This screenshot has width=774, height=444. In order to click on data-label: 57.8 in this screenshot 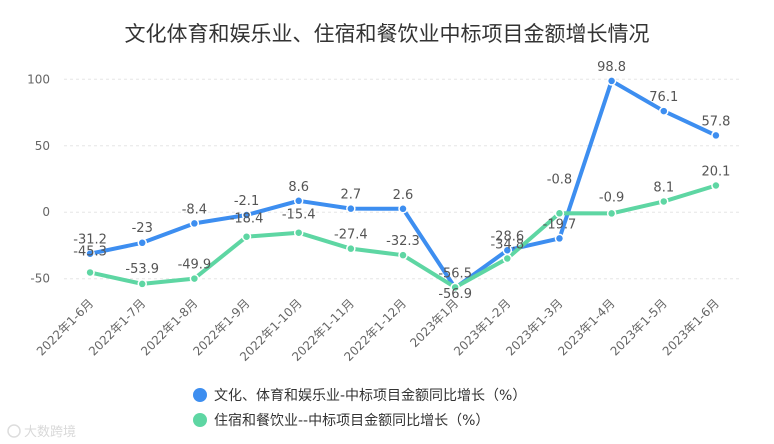, I will do `click(715, 121)`.